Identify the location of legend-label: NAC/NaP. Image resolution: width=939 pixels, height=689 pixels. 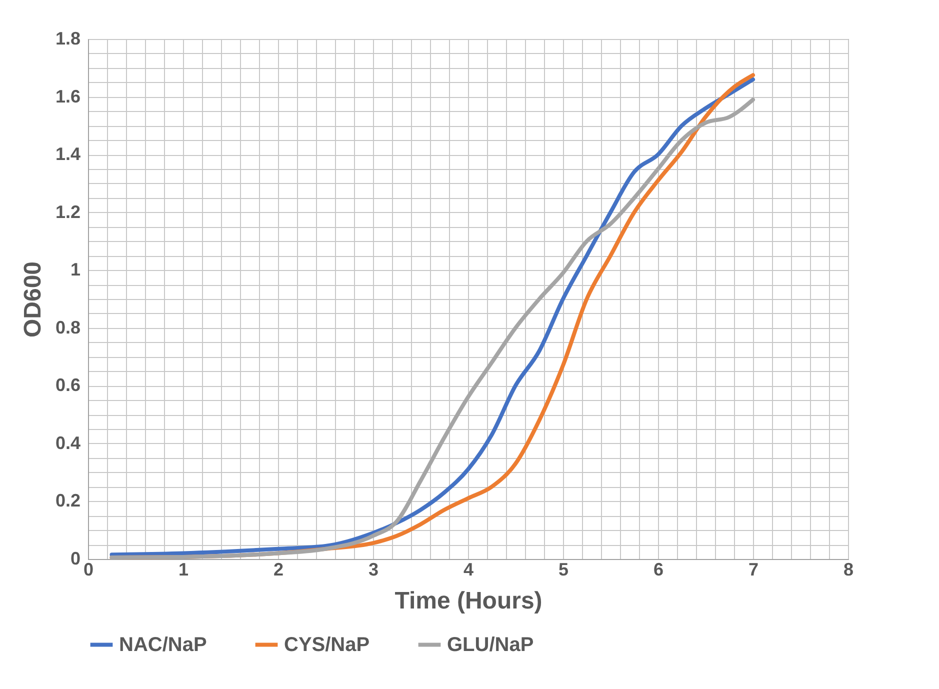
(163, 645).